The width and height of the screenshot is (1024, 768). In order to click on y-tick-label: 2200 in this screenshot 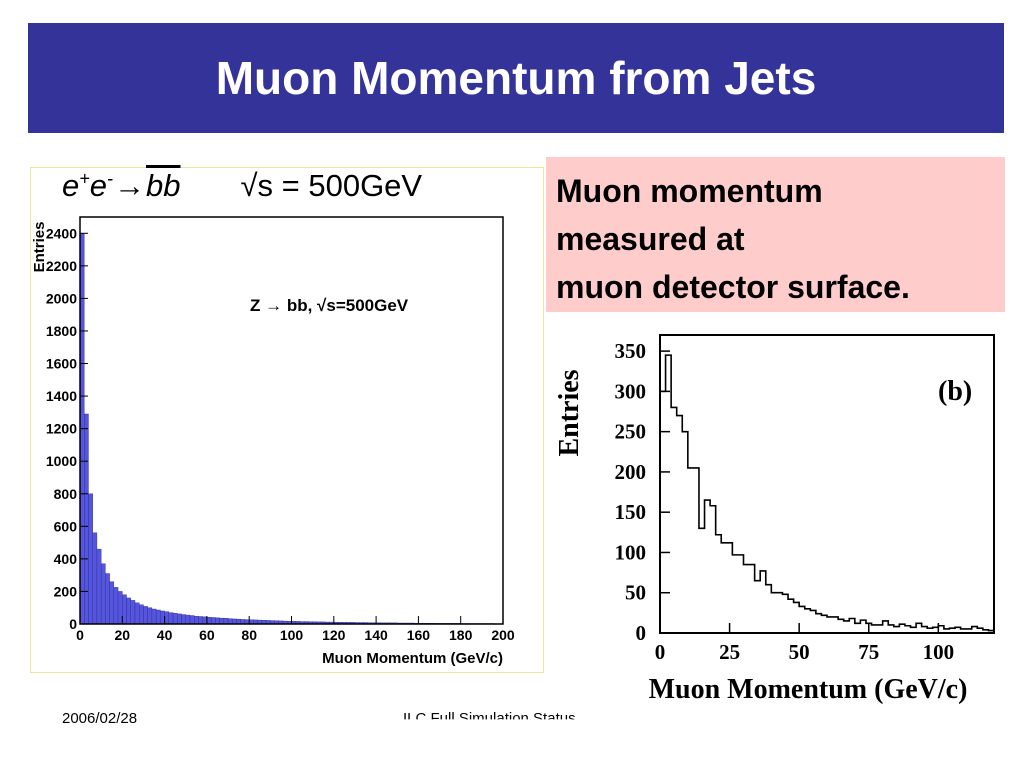, I will do `click(61, 266)`.